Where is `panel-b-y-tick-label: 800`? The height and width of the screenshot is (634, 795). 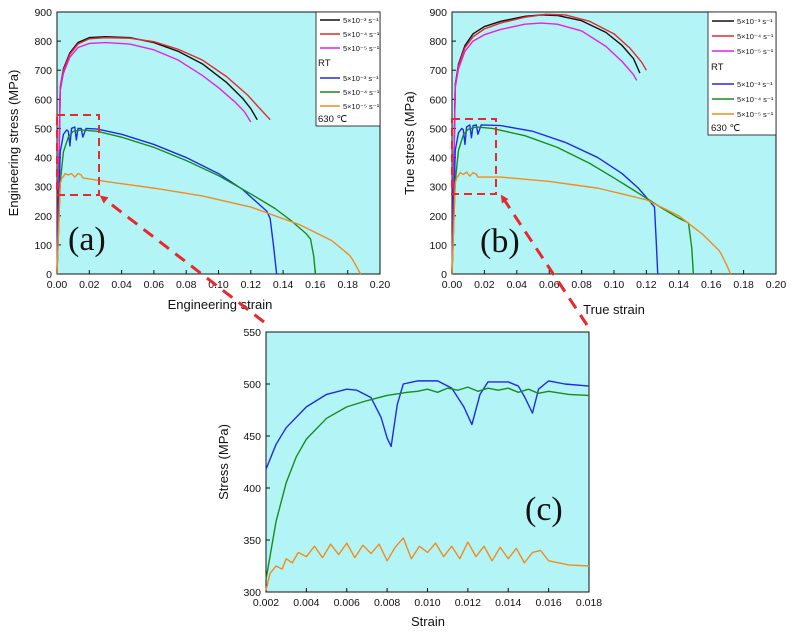 panel-b-y-tick-label: 800 is located at coordinates (438, 42).